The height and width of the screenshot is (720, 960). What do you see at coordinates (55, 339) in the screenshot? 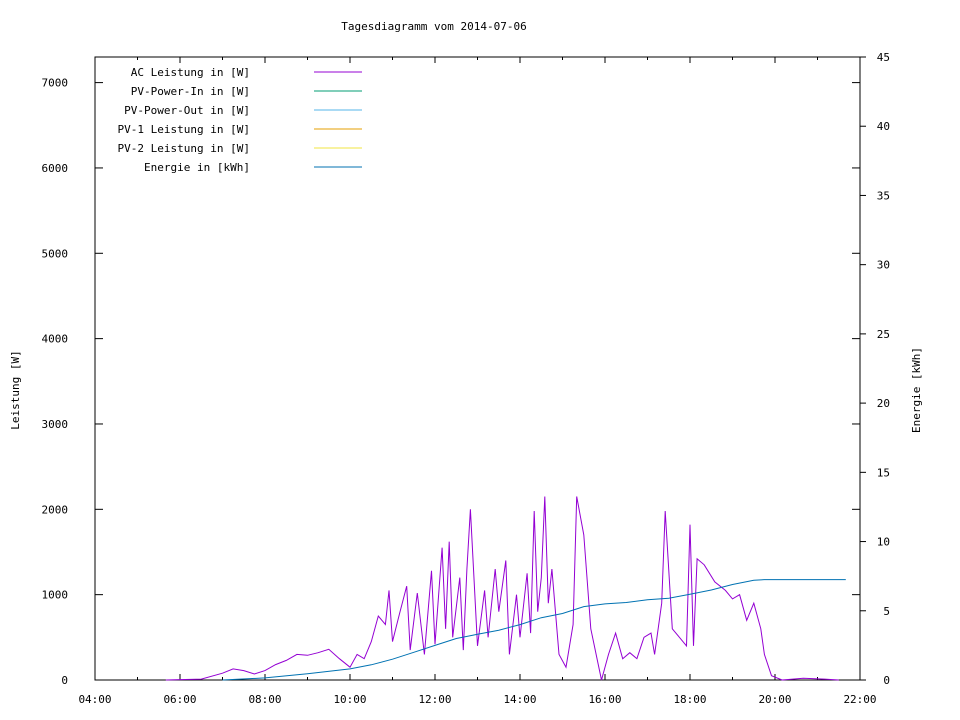
I see `y-tick-label: 4000` at bounding box center [55, 339].